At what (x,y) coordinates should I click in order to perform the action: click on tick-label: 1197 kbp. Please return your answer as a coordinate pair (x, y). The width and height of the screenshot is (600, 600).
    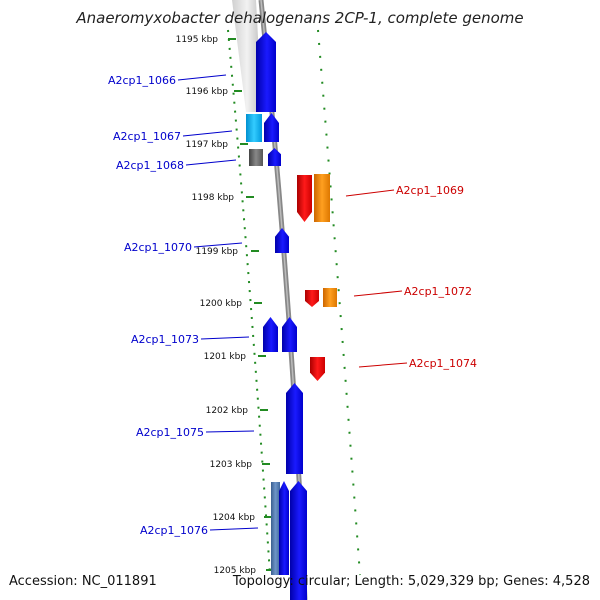
    Looking at the image, I should click on (207, 145).